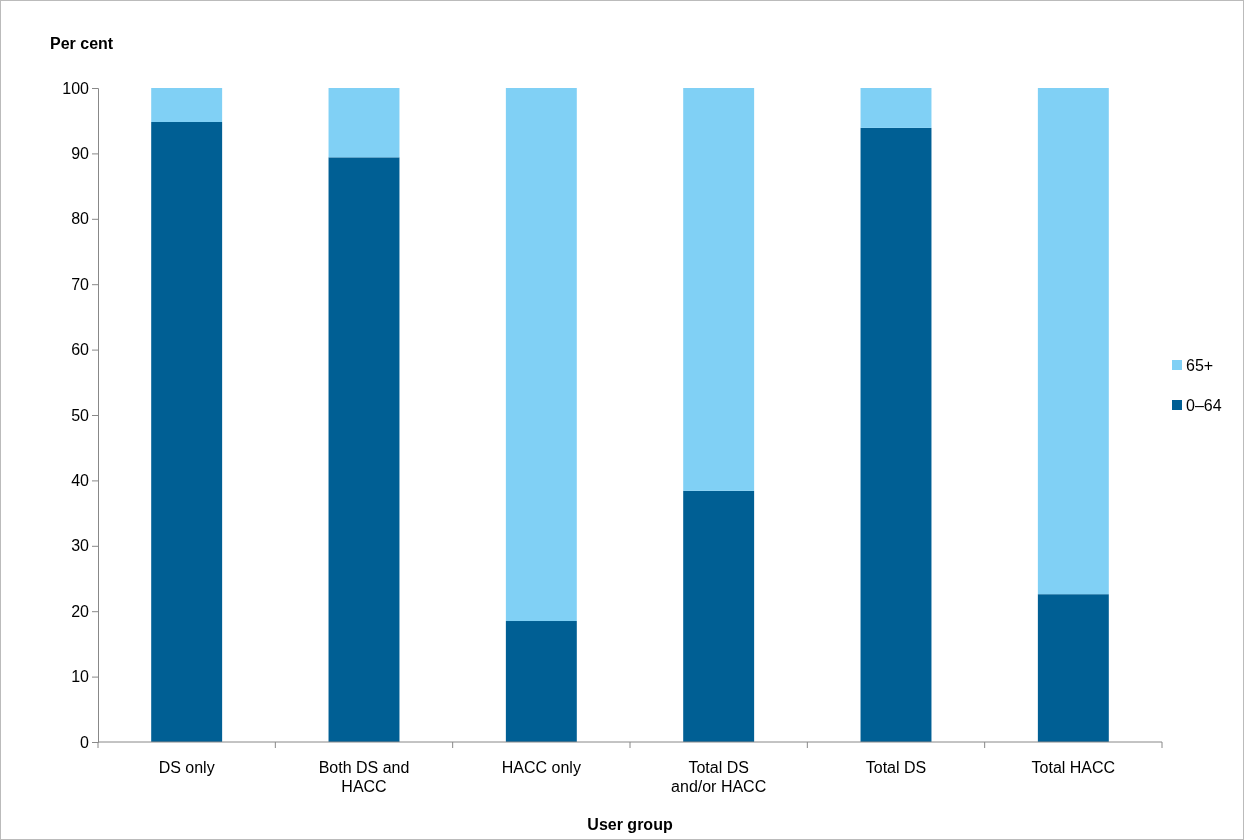 This screenshot has height=840, width=1244. Describe the element at coordinates (719, 777) in the screenshot. I see `x-tick-label: Total DS and/or HACC` at that location.